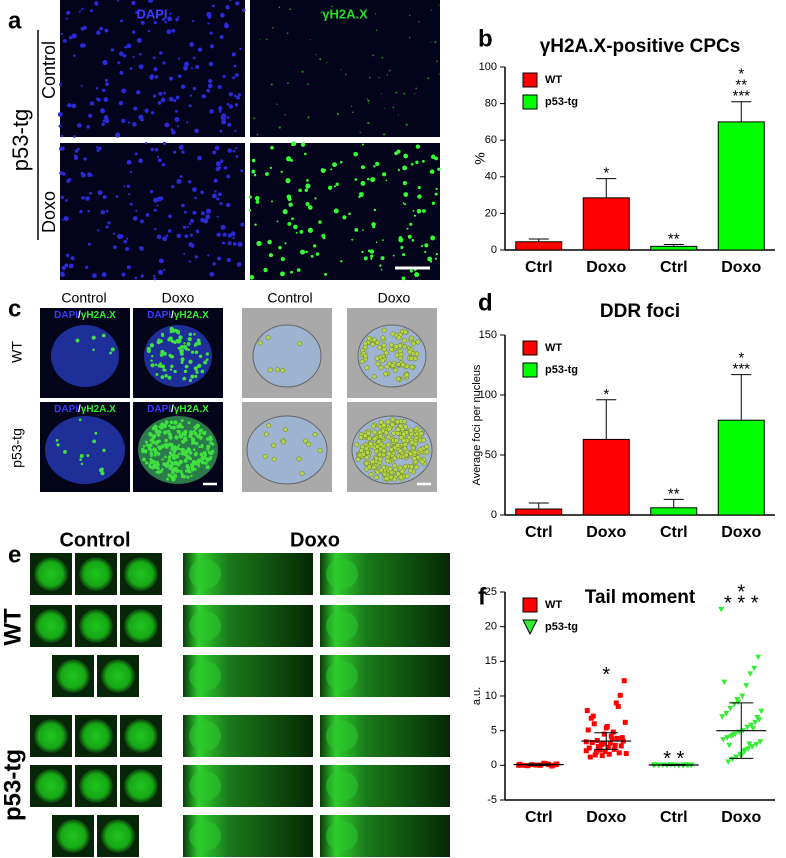 This screenshot has height=858, width=786. I want to click on y-tick-label: 0, so click(494, 515).